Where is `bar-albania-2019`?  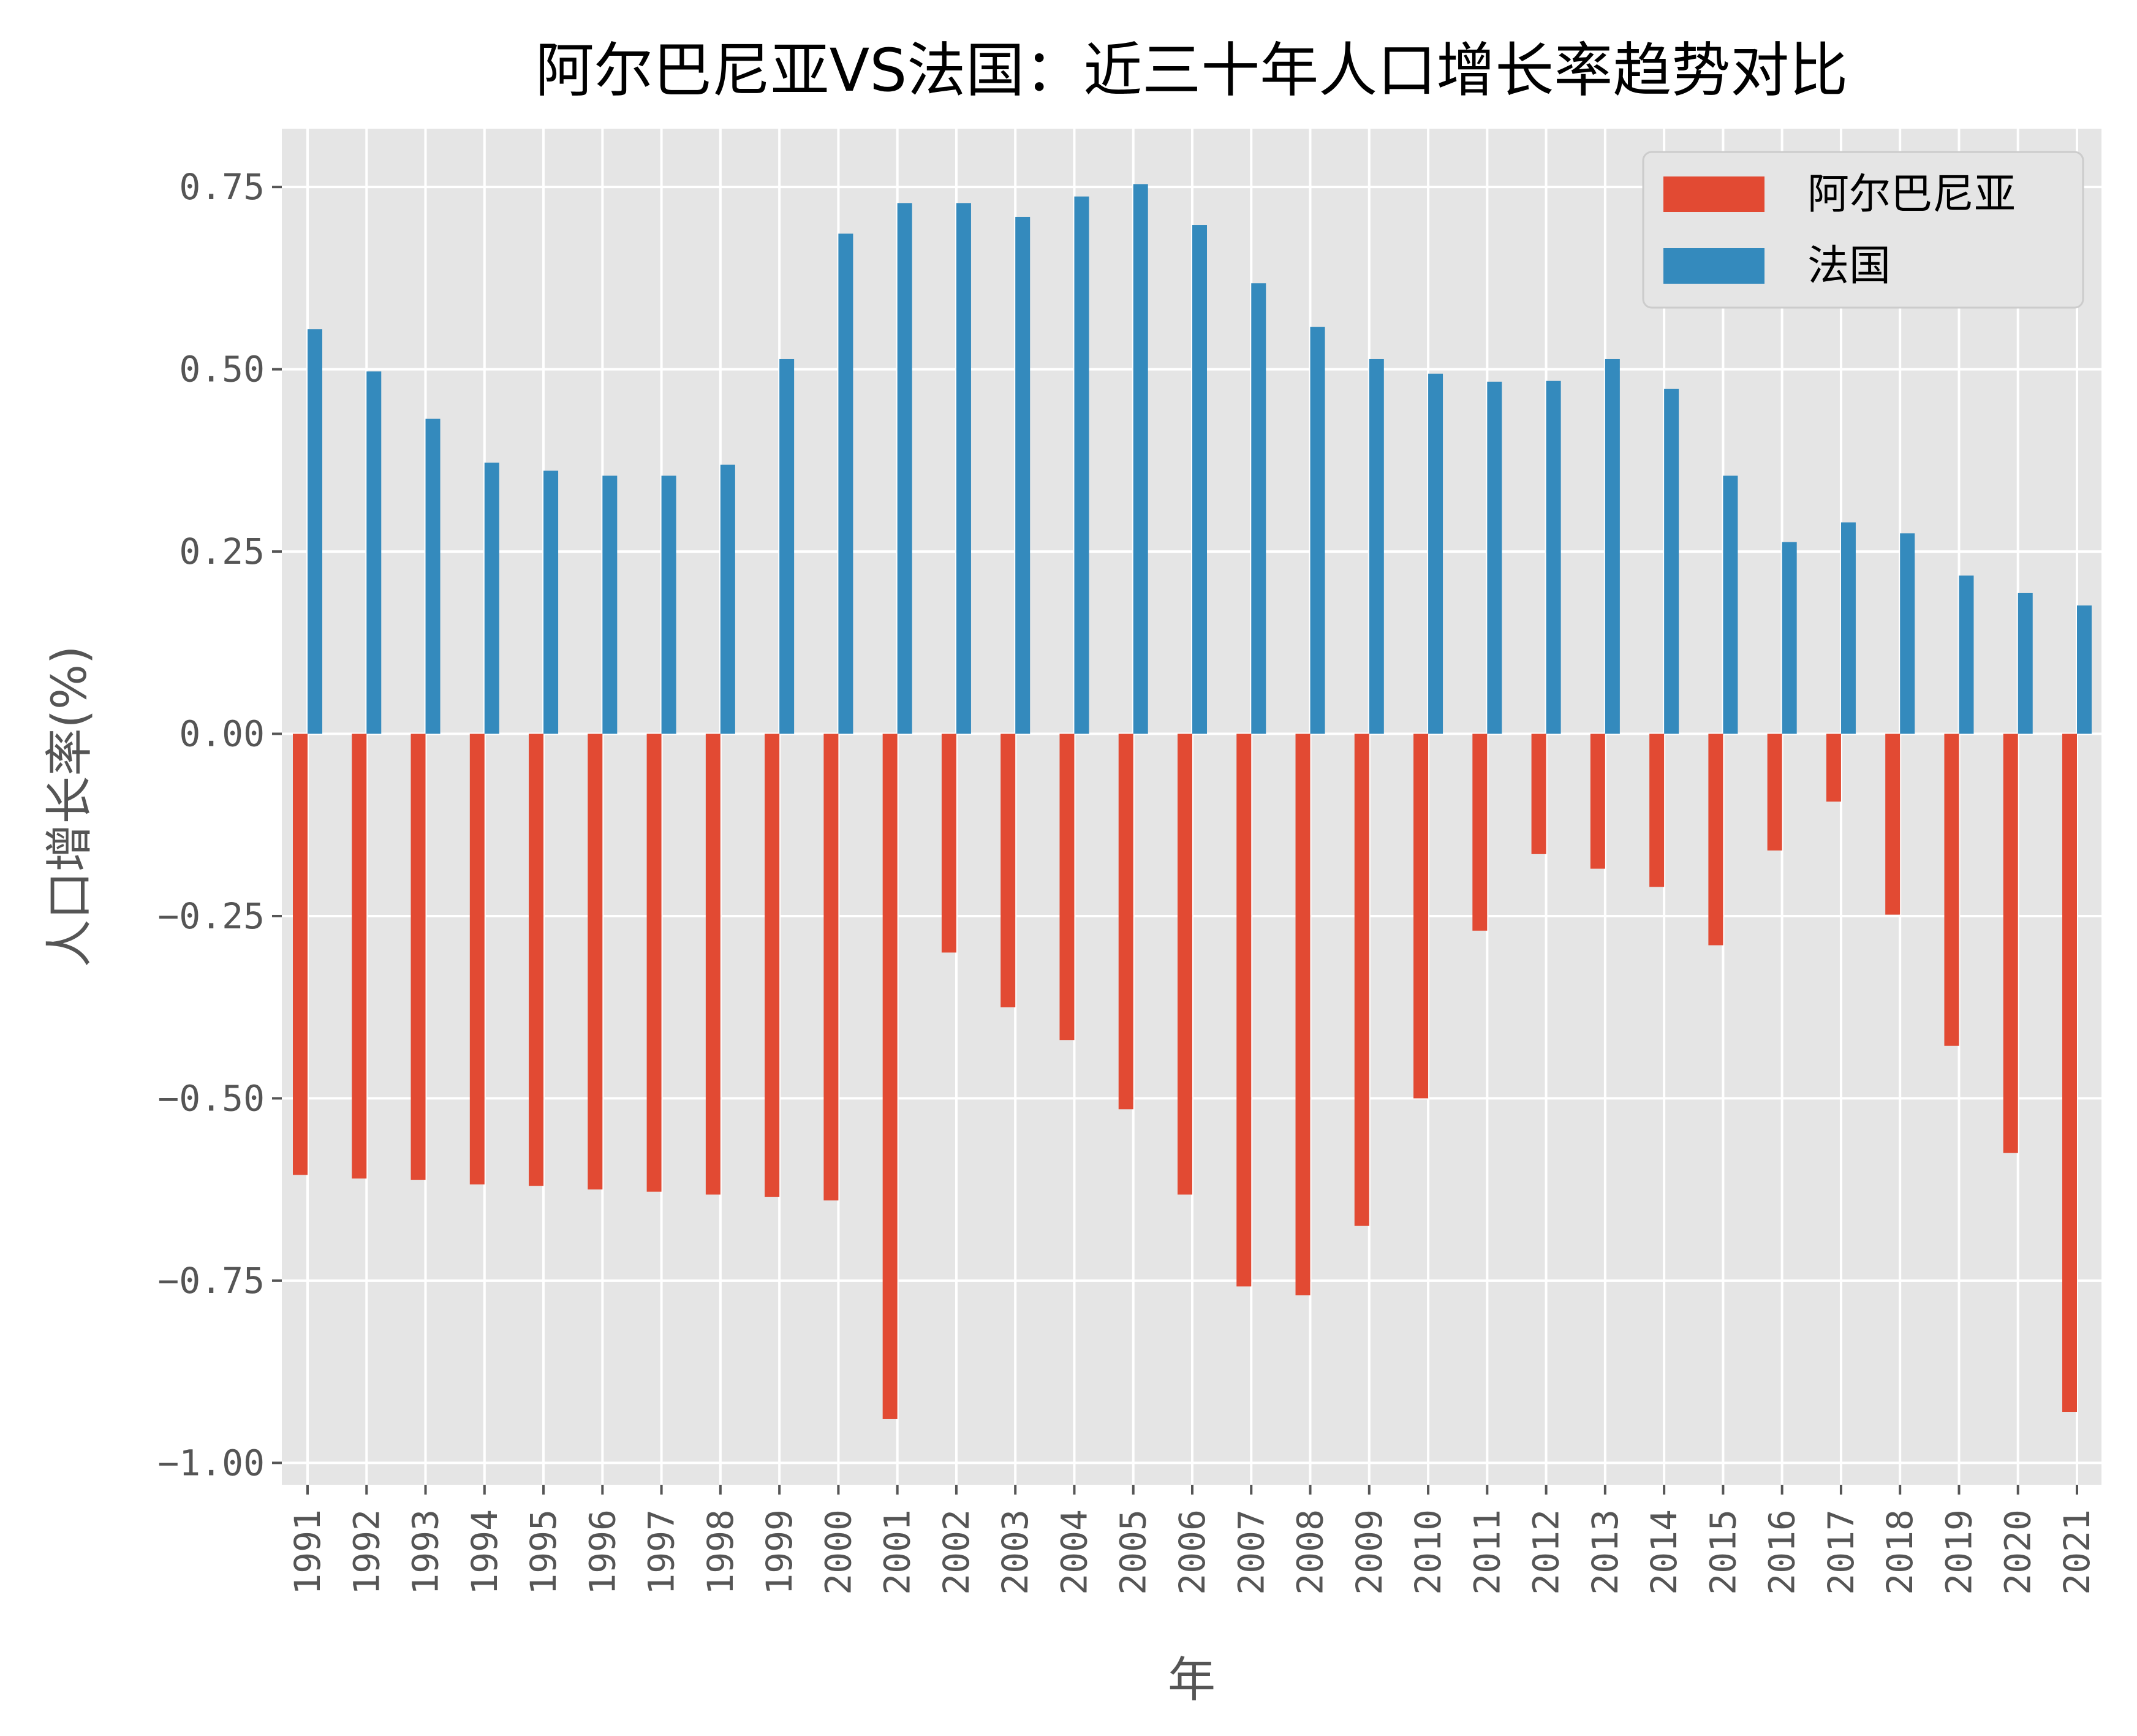 bar-albania-2019 is located at coordinates (1951, 889).